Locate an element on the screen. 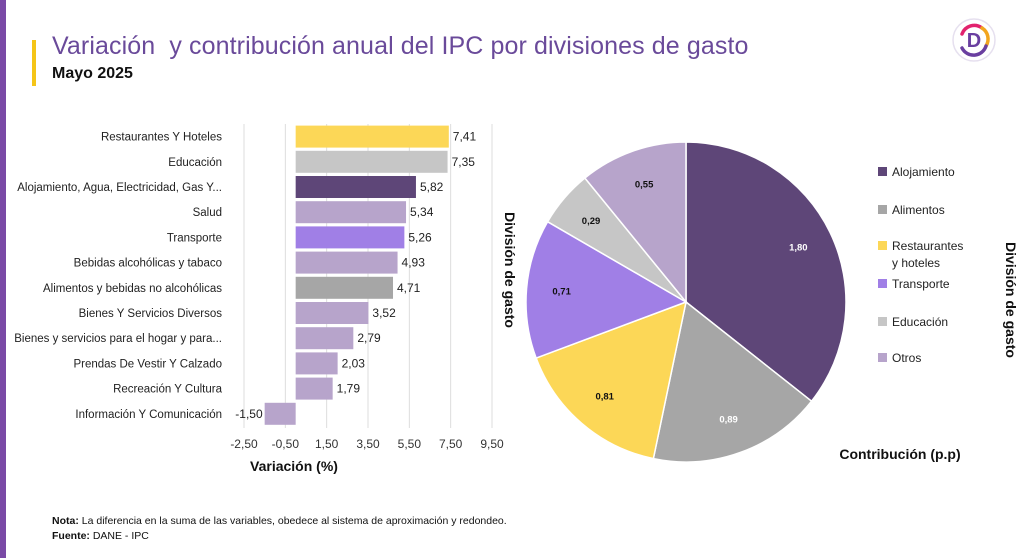  pie-legend-label: Restaurantes is located at coordinates (927, 246).